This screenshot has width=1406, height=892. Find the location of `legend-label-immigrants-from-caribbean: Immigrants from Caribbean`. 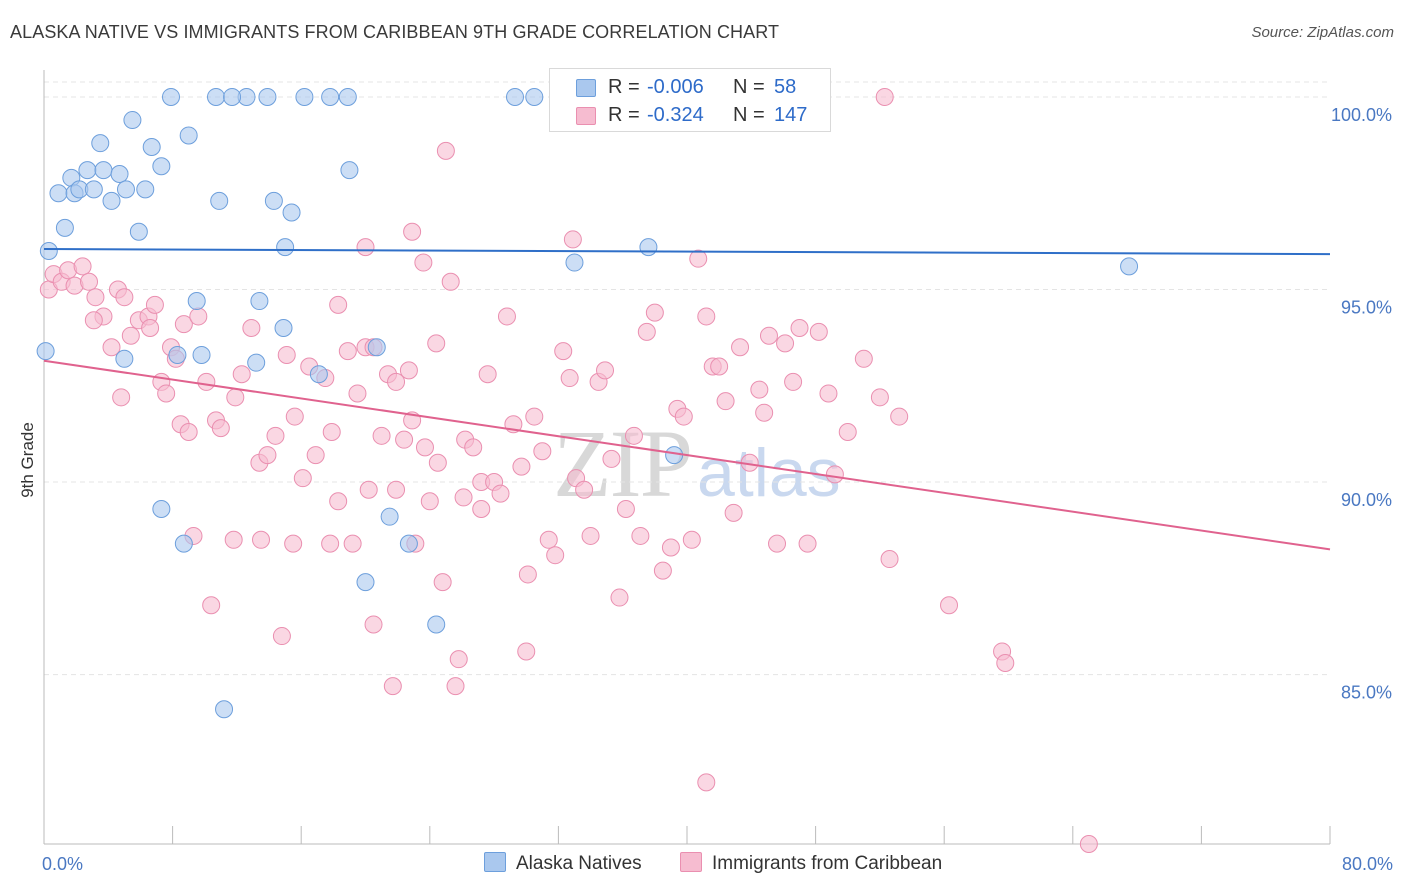

legend-label-immigrants-from-caribbean: Immigrants from Caribbean is located at coordinates (827, 863).